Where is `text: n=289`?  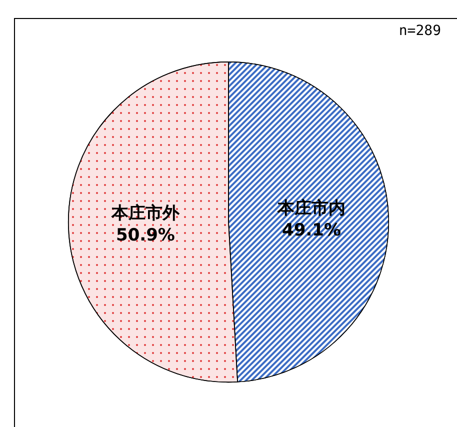
text: n=289 is located at coordinates (420, 31).